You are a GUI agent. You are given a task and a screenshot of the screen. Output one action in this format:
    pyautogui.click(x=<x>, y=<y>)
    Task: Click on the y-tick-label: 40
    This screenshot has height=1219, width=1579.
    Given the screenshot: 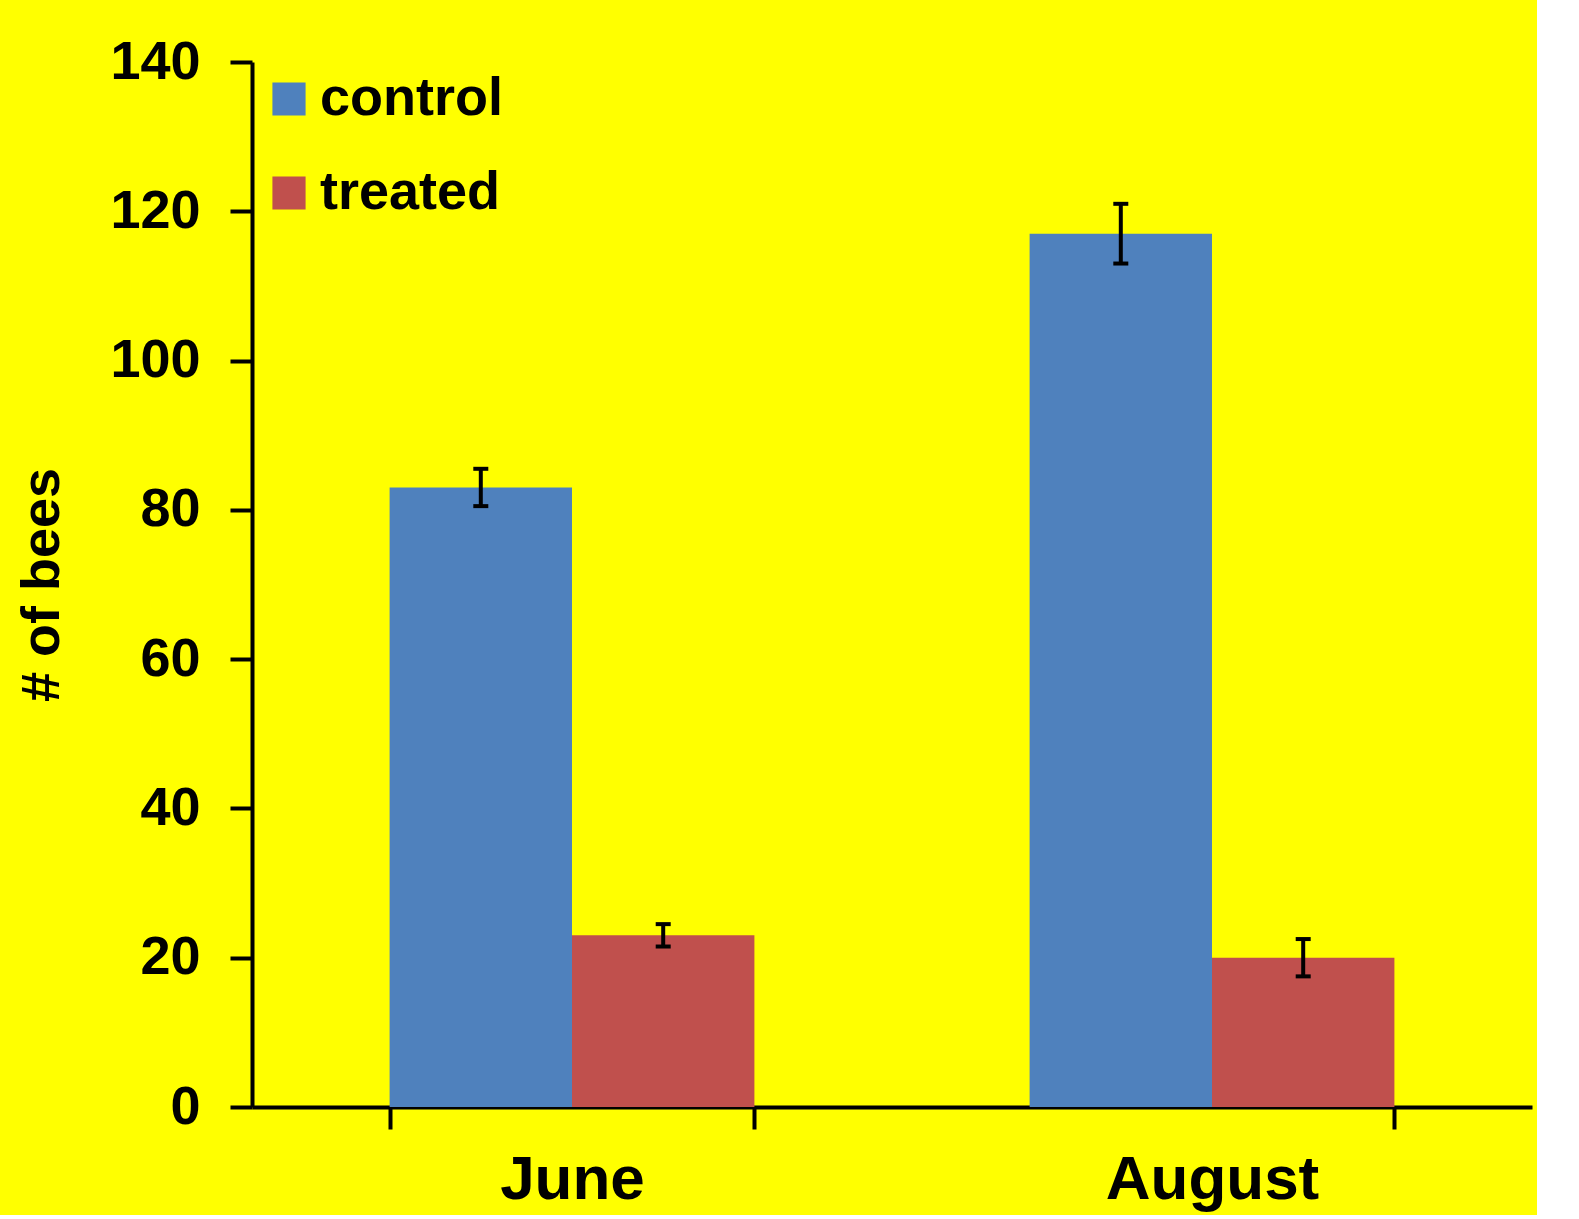 What is the action you would take?
    pyautogui.click(x=170, y=805)
    